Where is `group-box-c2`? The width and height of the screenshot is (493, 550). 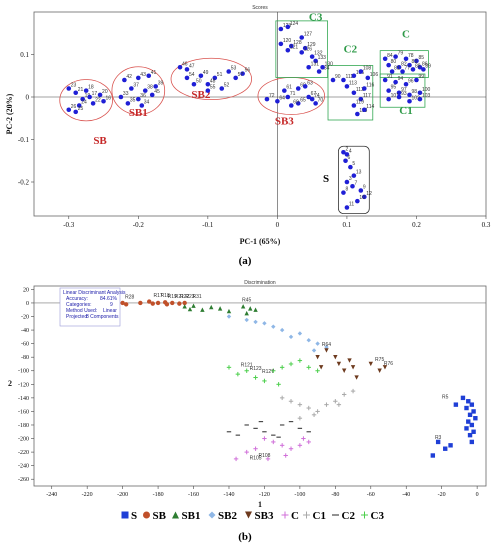
group-box-c2 is located at coordinates (350, 93).